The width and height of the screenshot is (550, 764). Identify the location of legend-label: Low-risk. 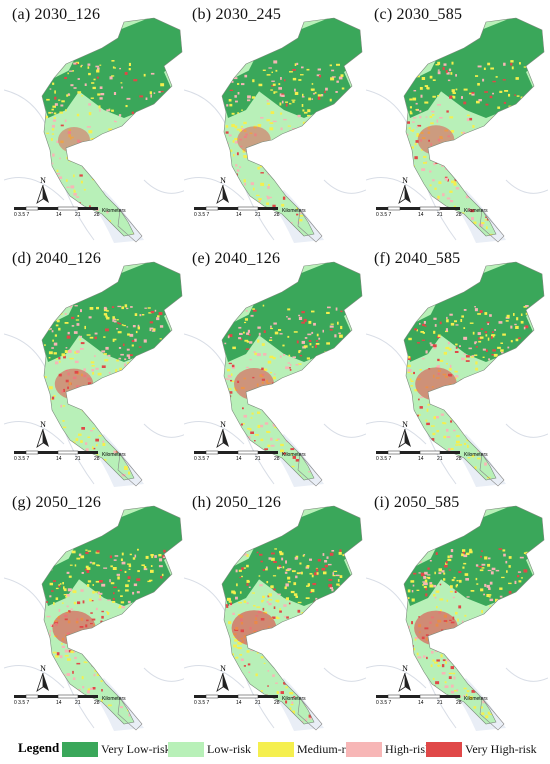
(229, 748).